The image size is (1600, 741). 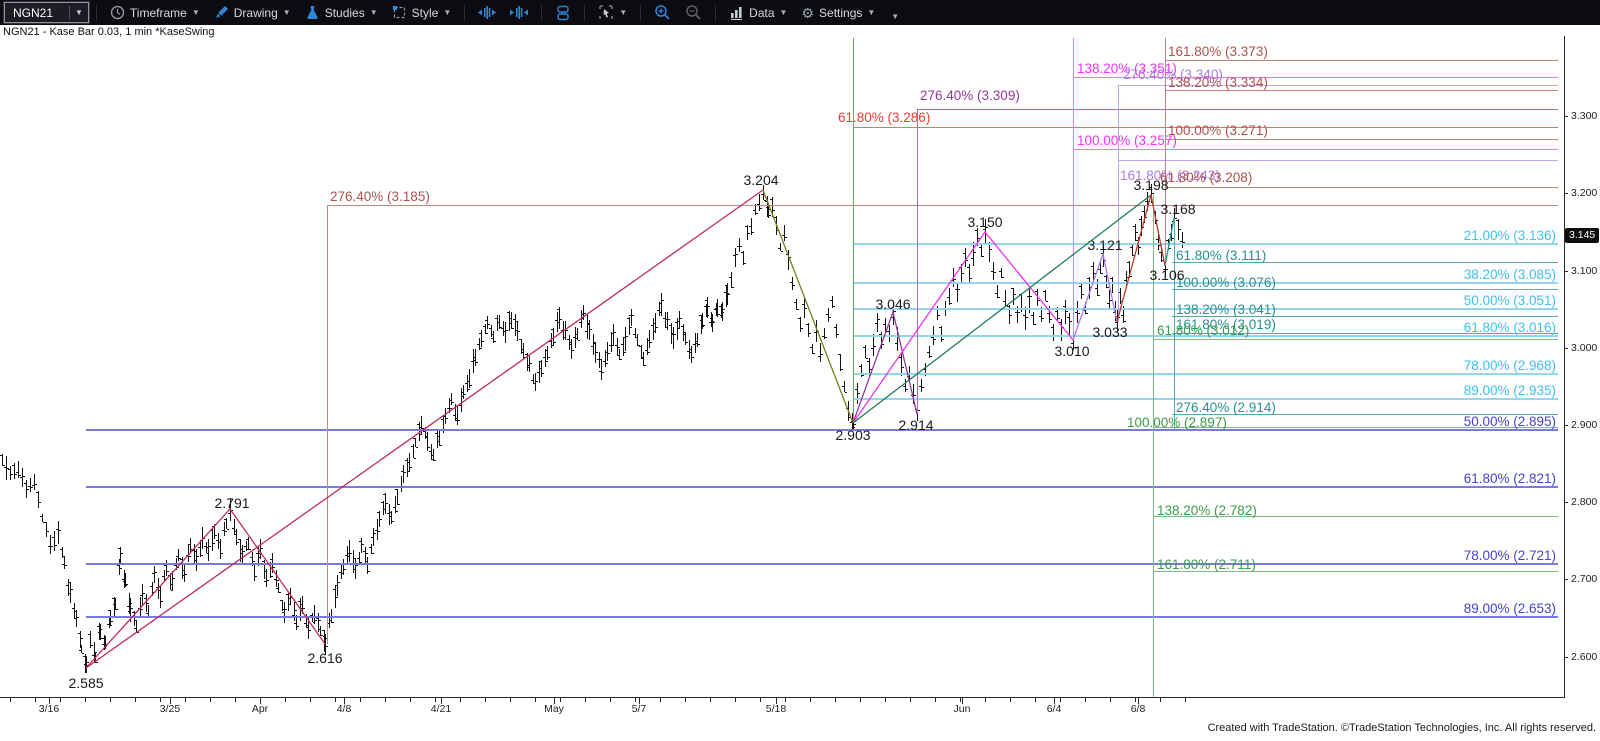 I want to click on fib-label: 138.20% (2.782), so click(x=1207, y=510).